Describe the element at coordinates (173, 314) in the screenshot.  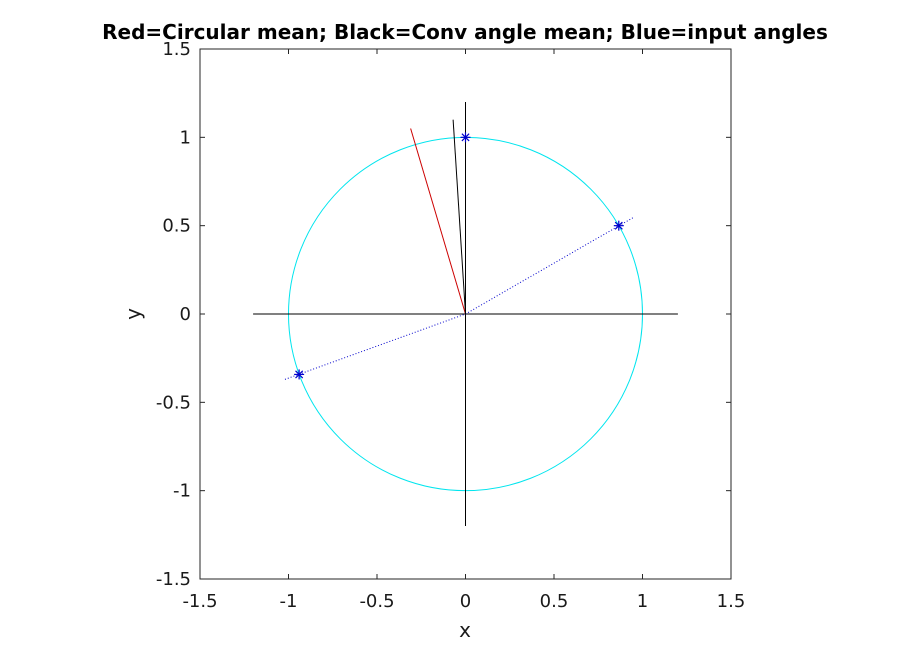
I see `y-tick-labels: -1.5 -1 -0.5 0 0.5 1 1.5` at that location.